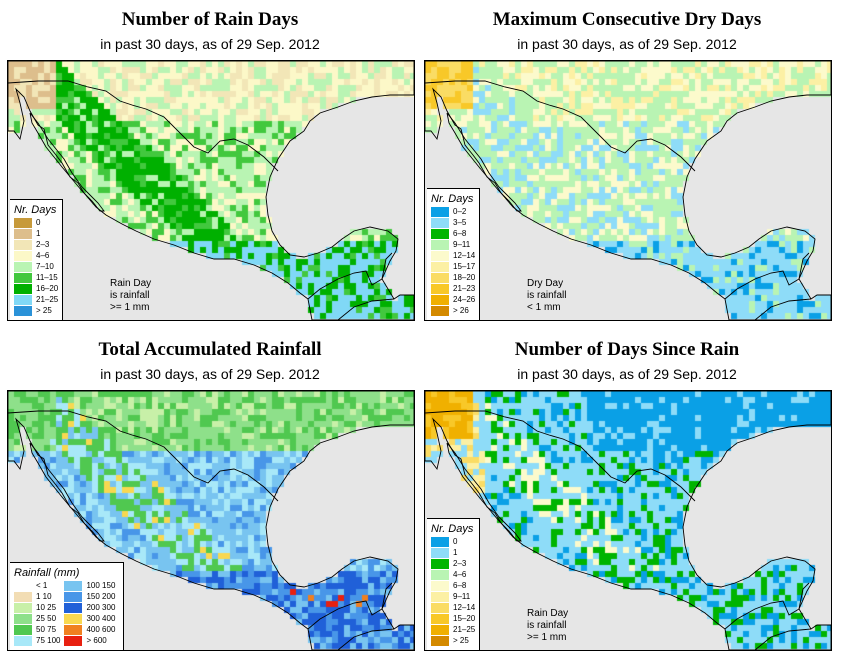 This screenshot has width=846, height=658. I want to click on legend-label: 200 300, so click(101, 607).